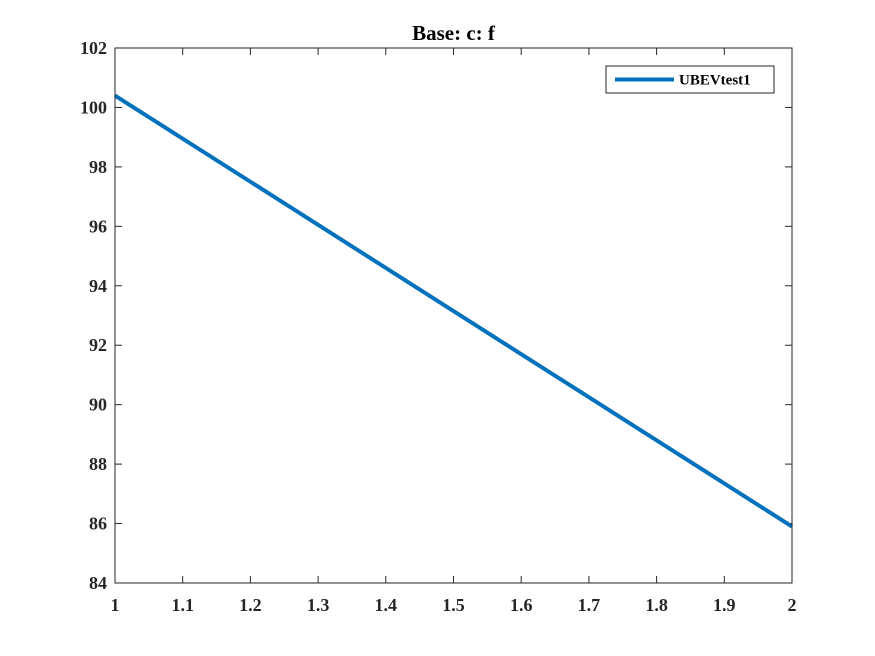 This screenshot has width=875, height=656. Describe the element at coordinates (93, 48) in the screenshot. I see `y-tick-label: 102` at that location.